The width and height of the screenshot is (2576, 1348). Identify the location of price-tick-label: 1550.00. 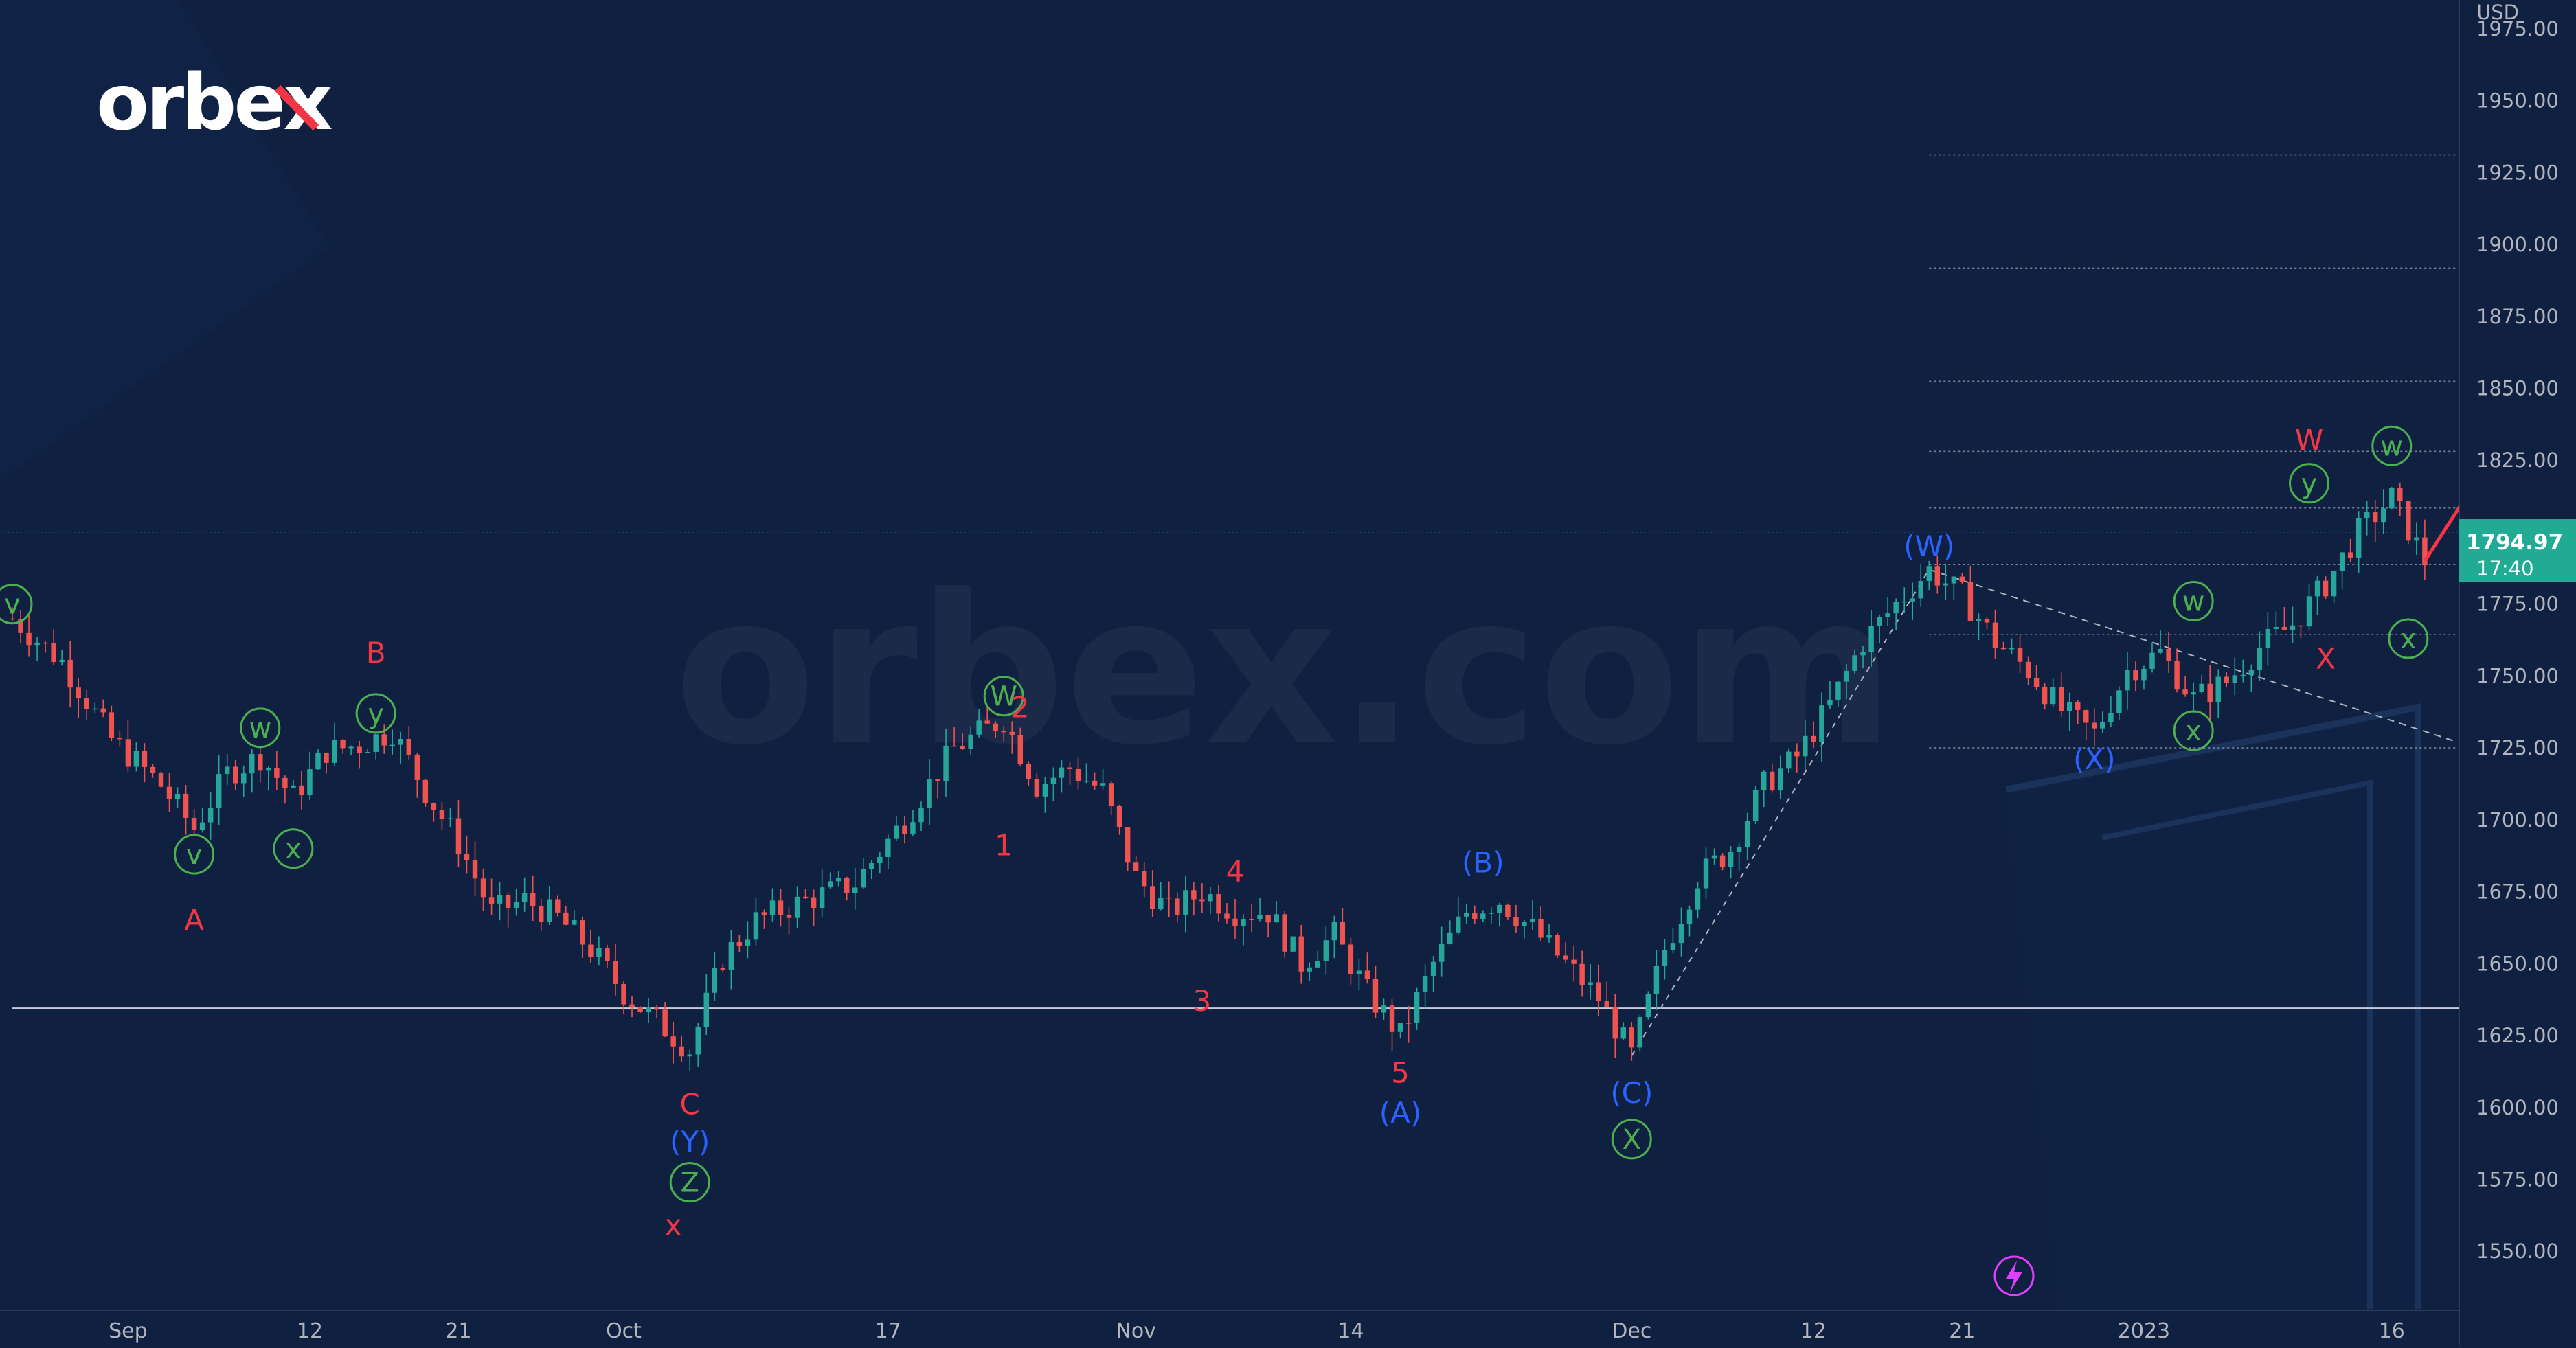
(2517, 1251).